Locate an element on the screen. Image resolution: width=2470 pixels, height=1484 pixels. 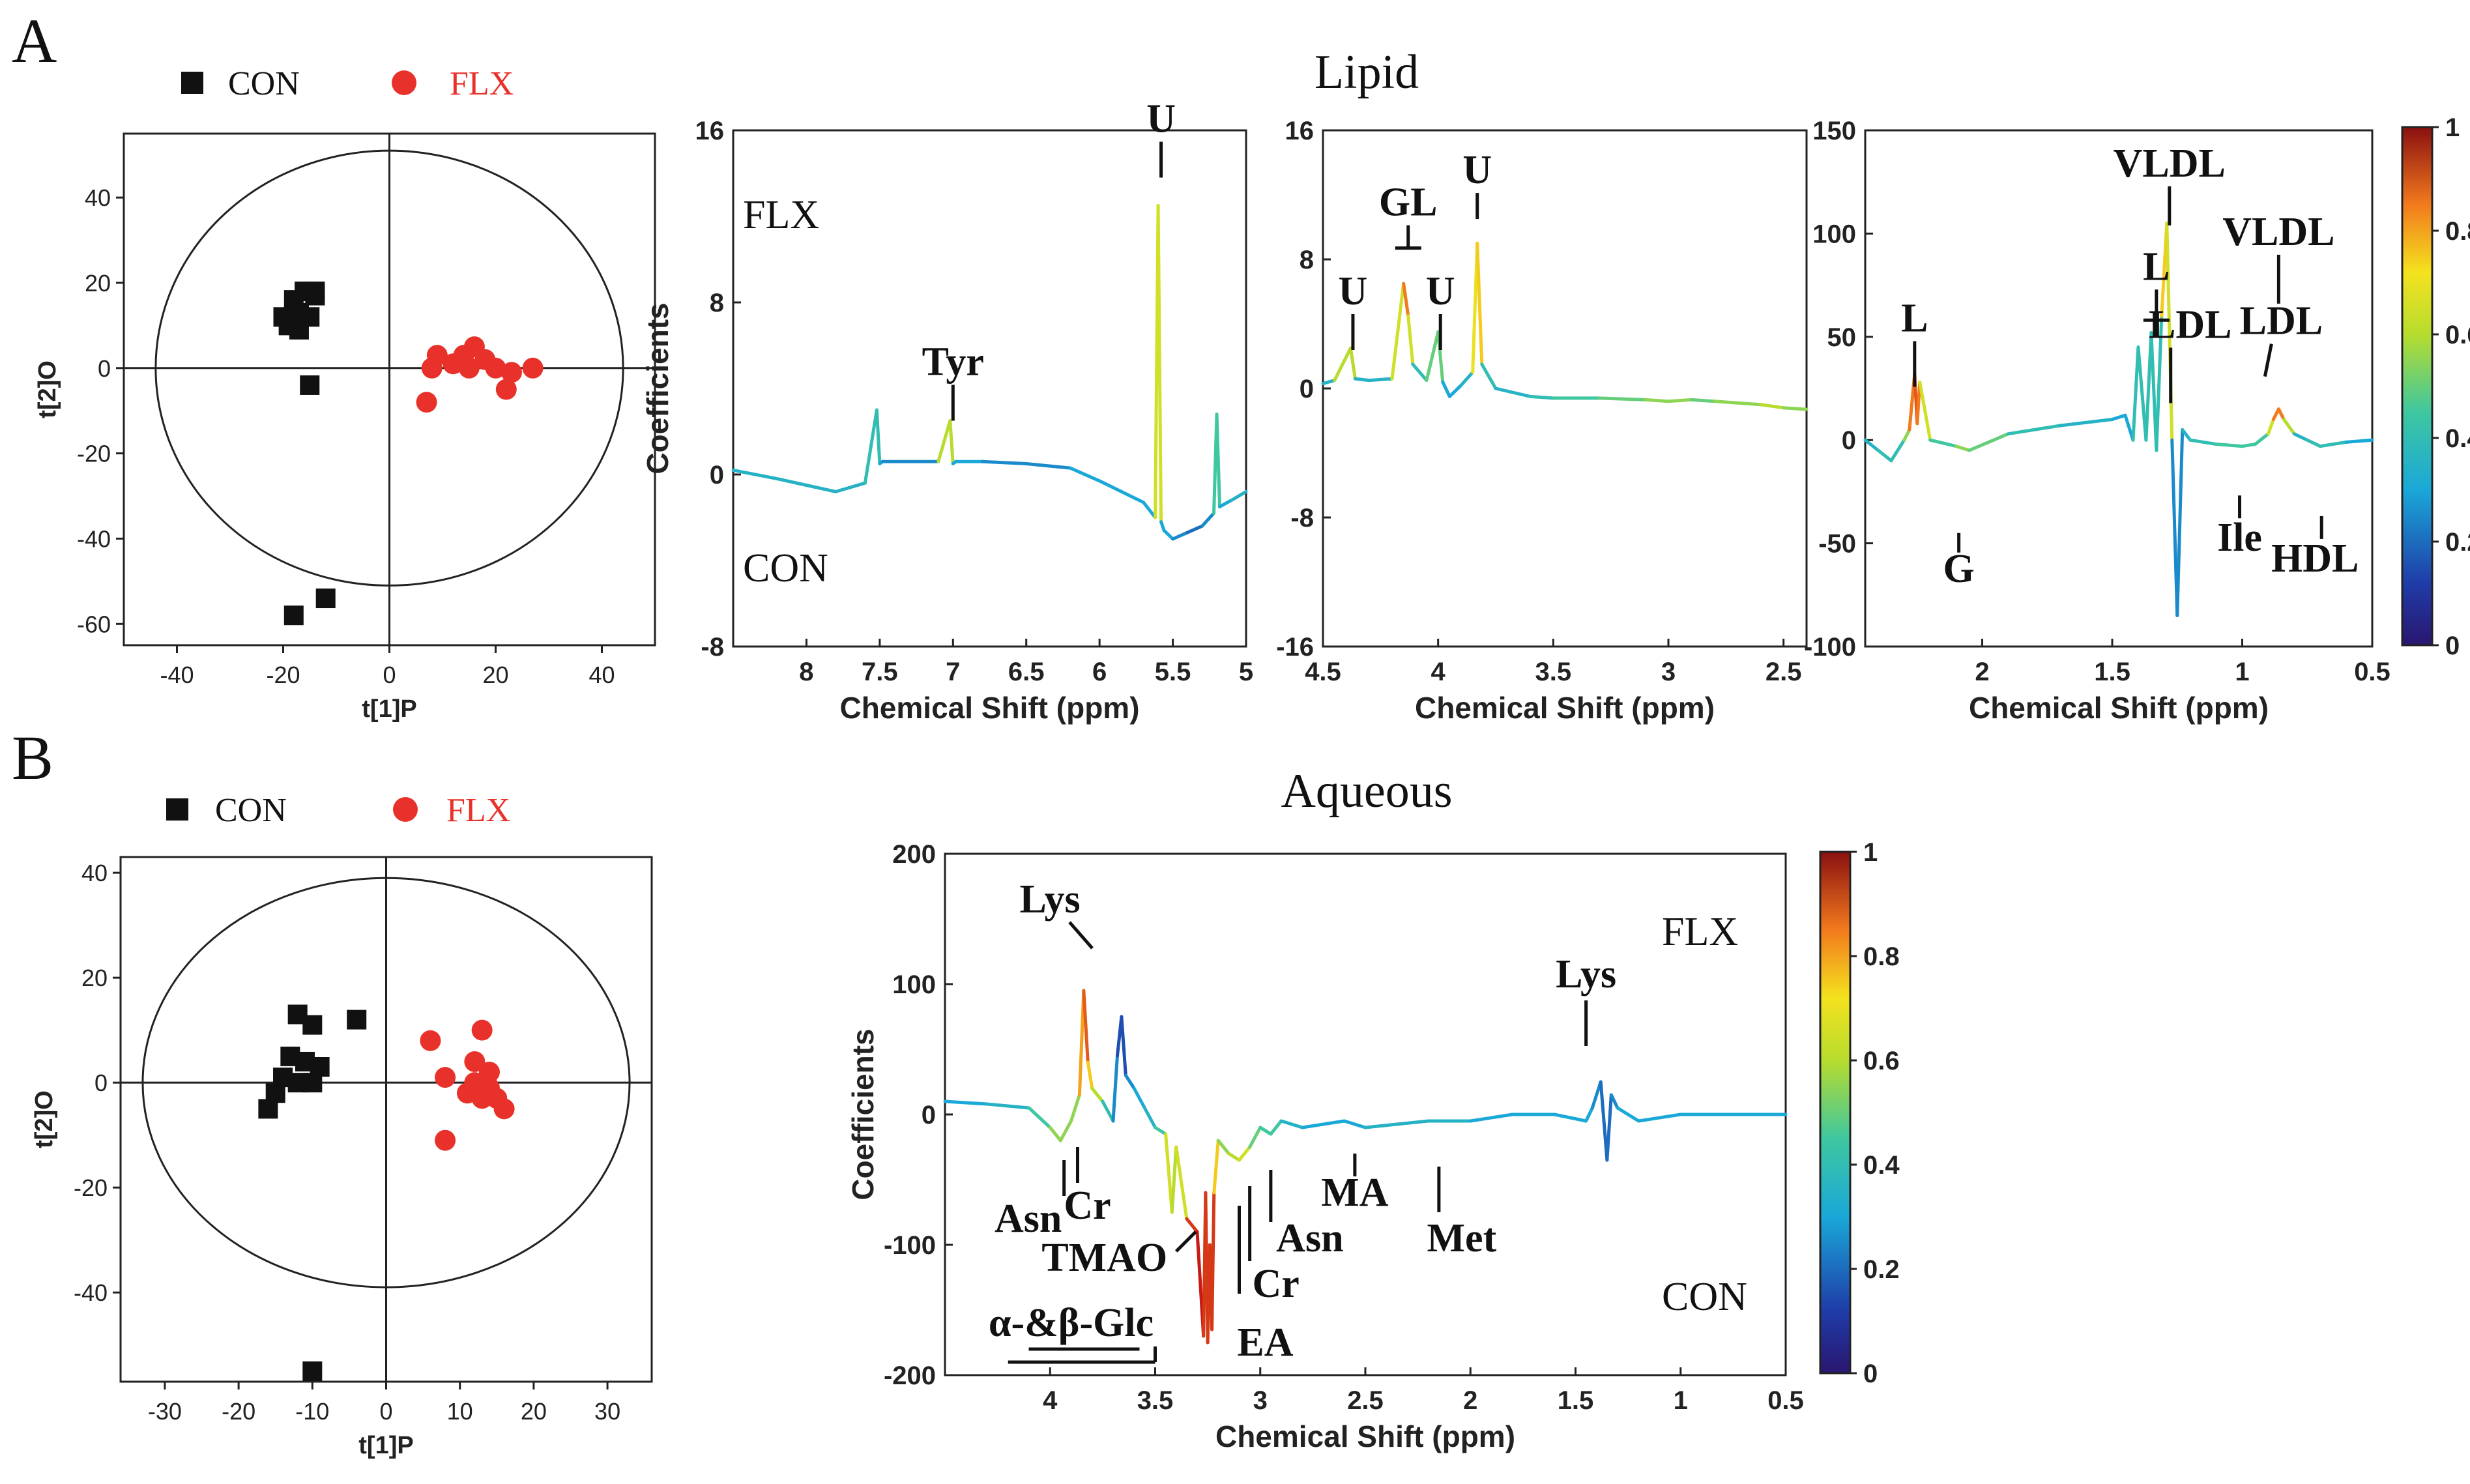
x-tick-label: 2 is located at coordinates (1982, 672).